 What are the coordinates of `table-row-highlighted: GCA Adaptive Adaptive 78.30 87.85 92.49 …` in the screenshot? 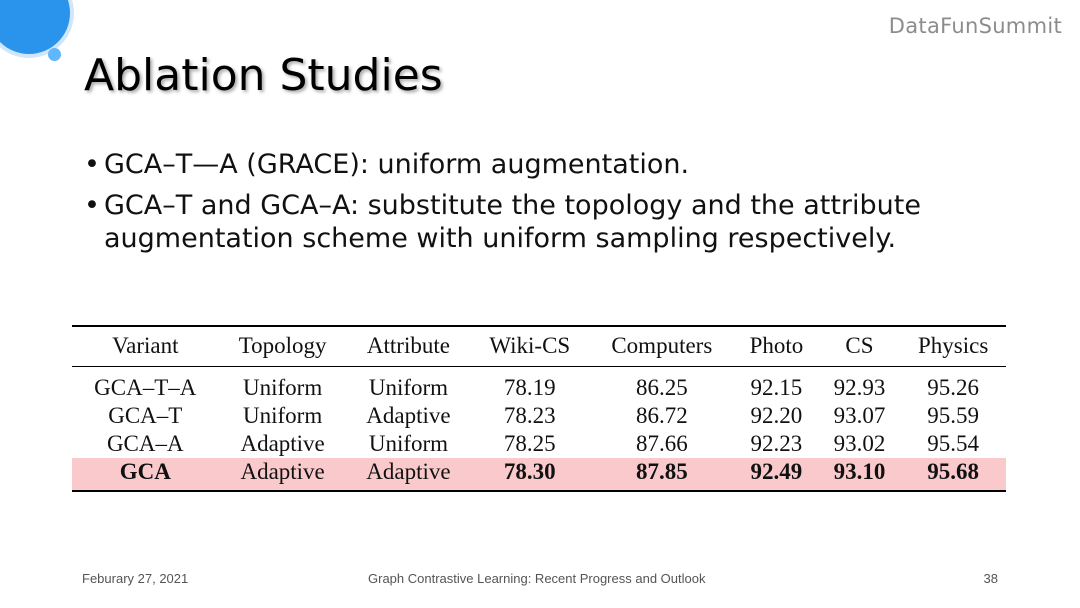 It's located at (539, 474).